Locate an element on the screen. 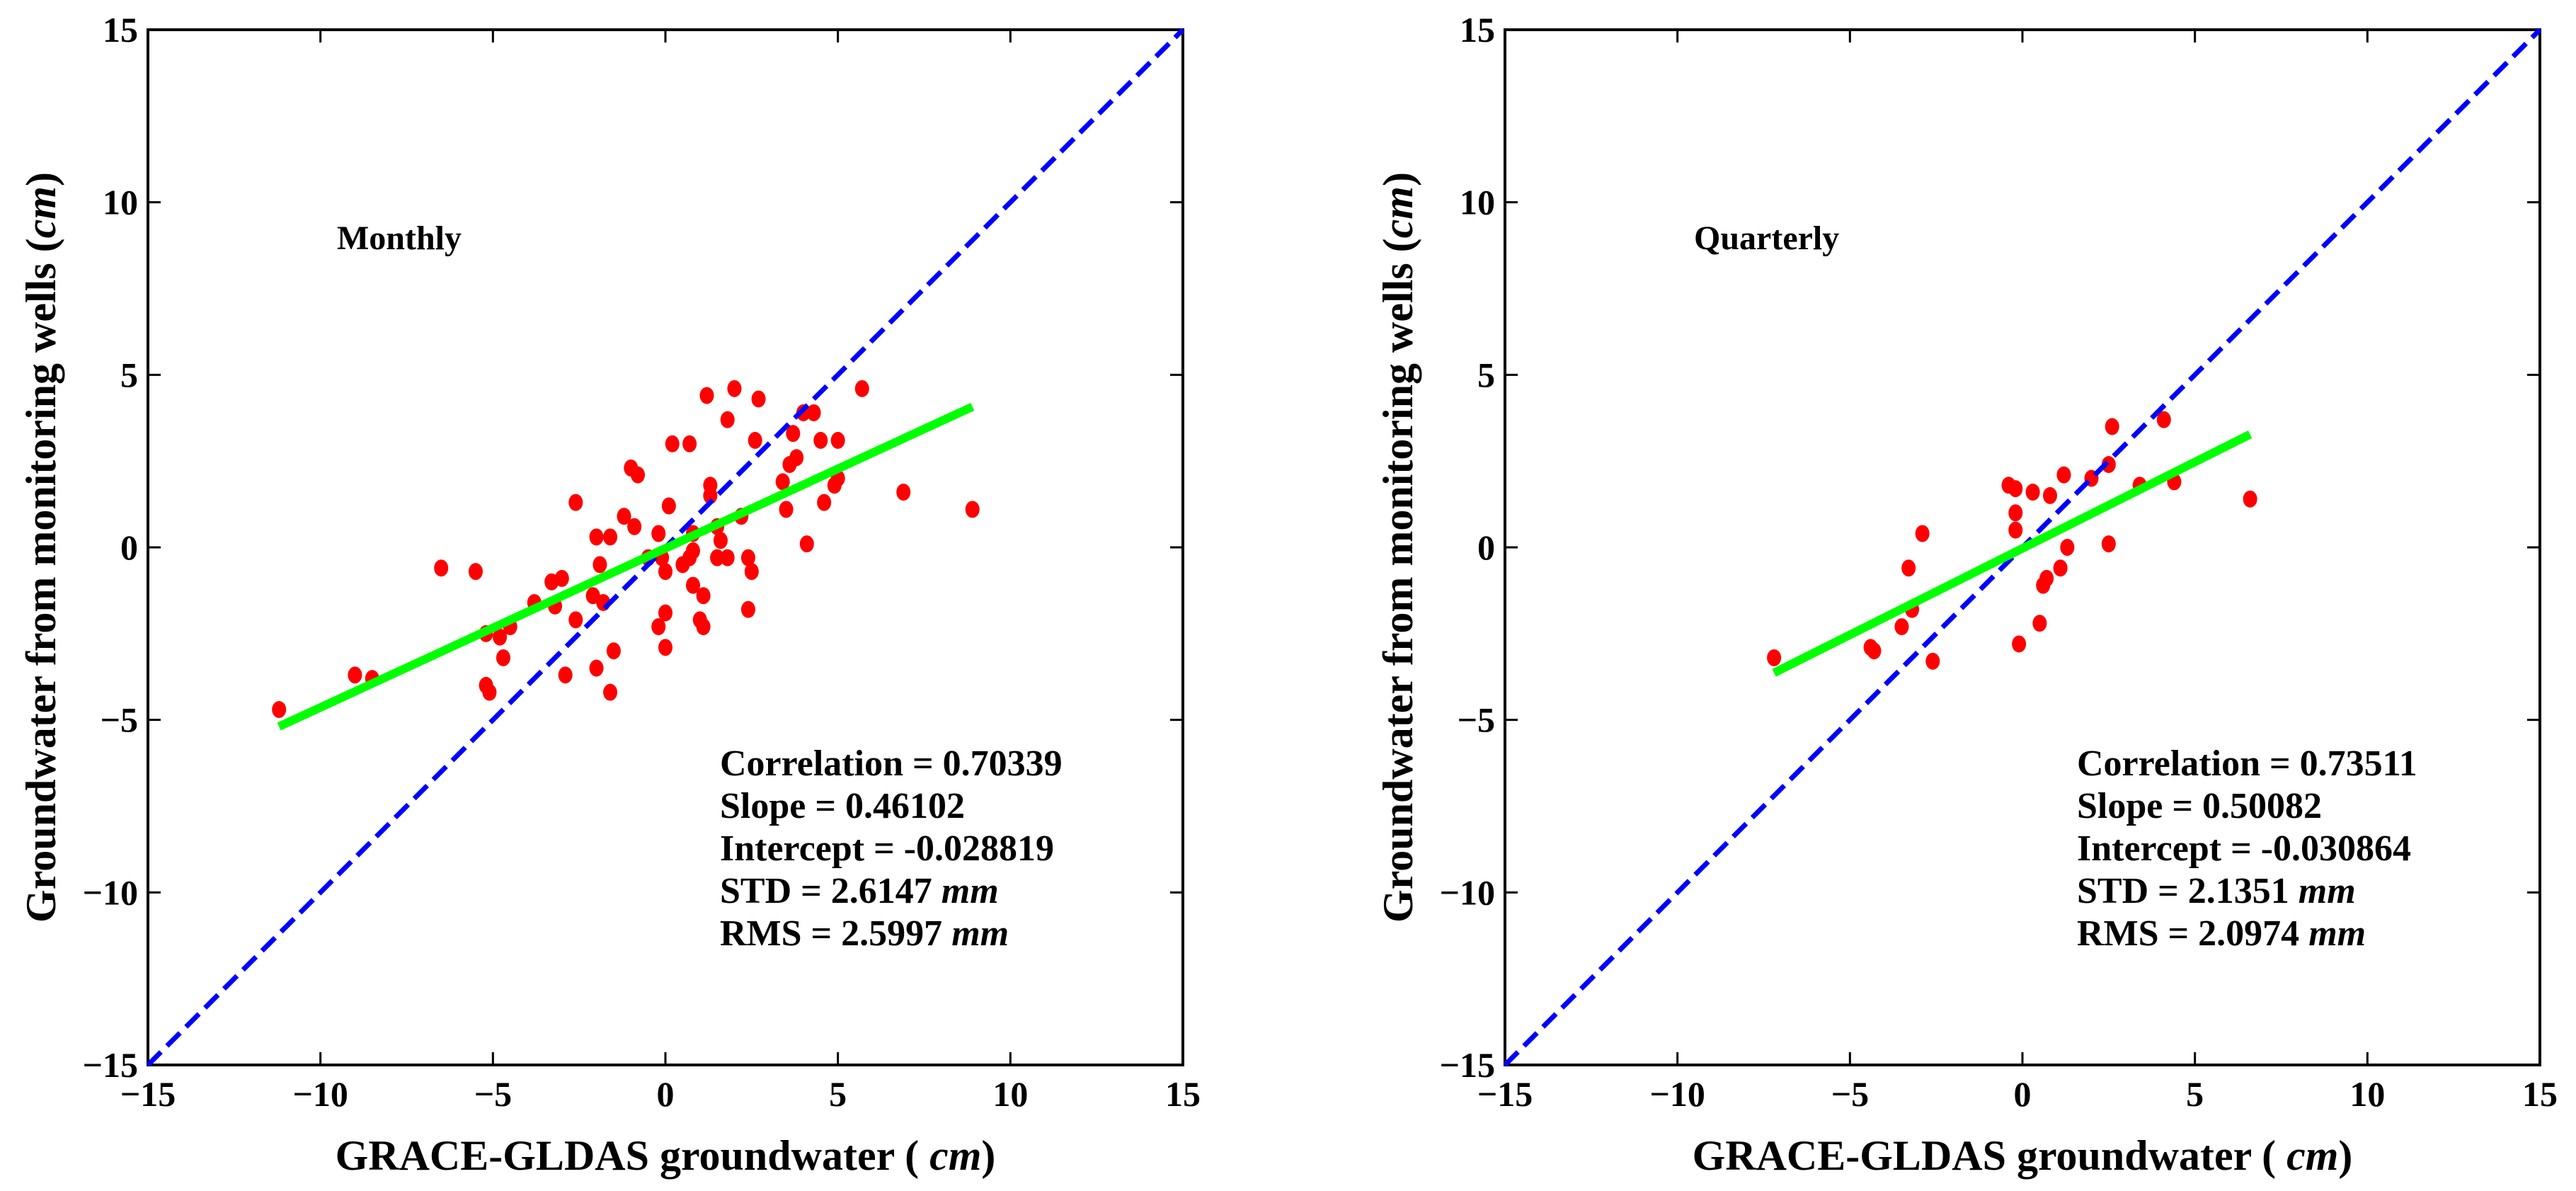 Image resolution: width=2576 pixels, height=1191 pixels. x-label-text: GRACE-GLDAS groundwater ( is located at coordinates (633, 1155).